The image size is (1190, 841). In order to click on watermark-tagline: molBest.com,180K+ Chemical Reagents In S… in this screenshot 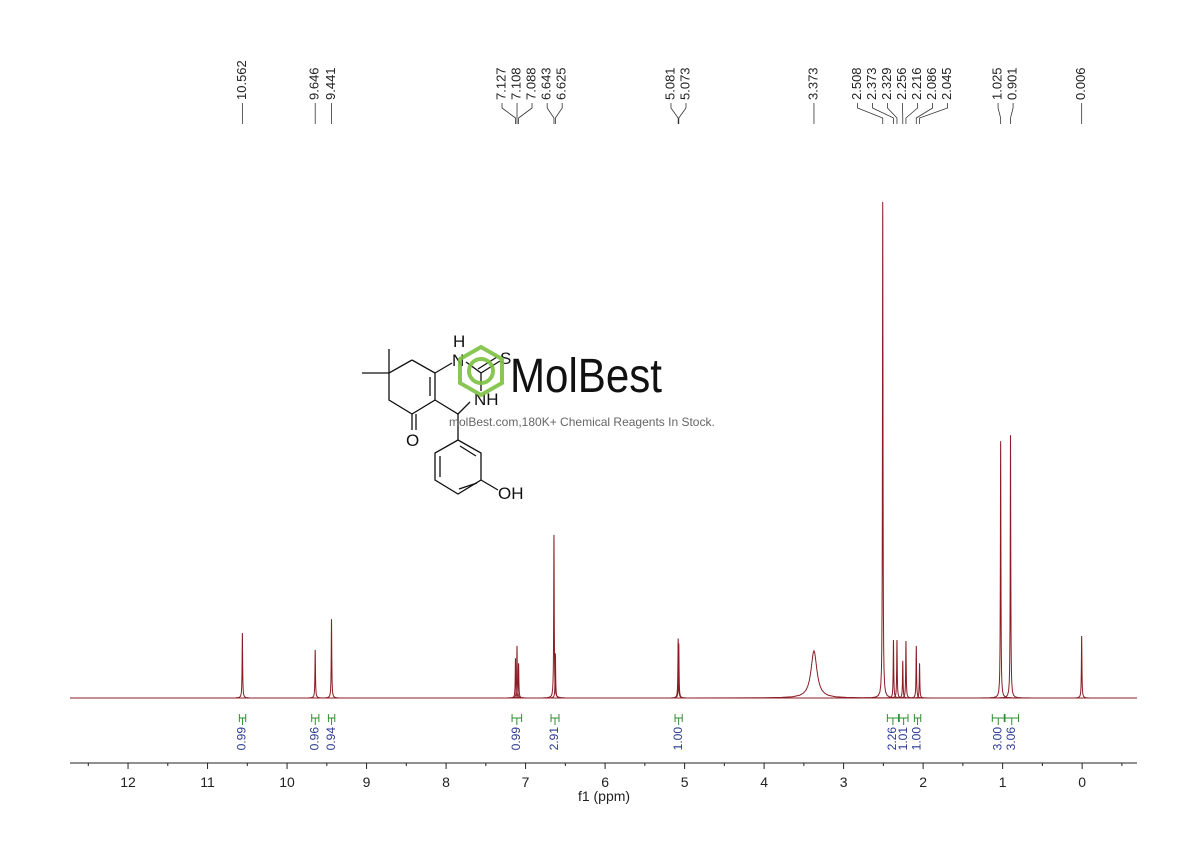, I will do `click(582, 422)`.